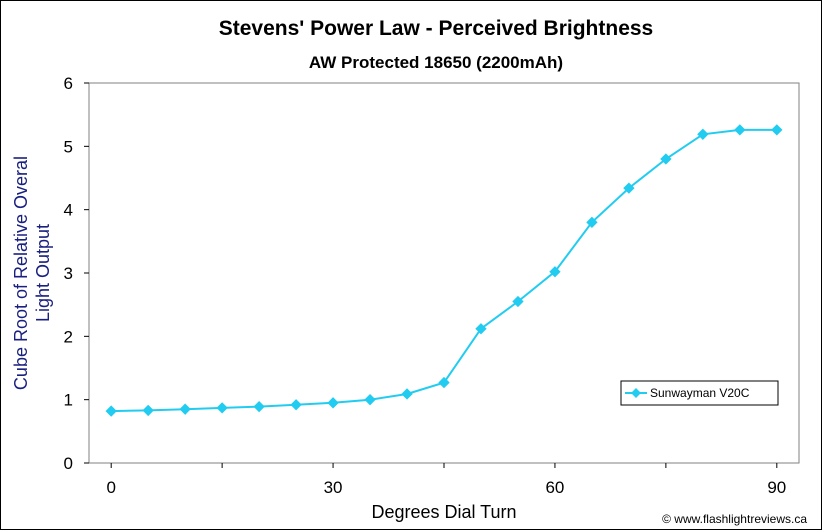 This screenshot has height=531, width=822. I want to click on legend-entry-label: Sunwayman V20C, so click(700, 393).